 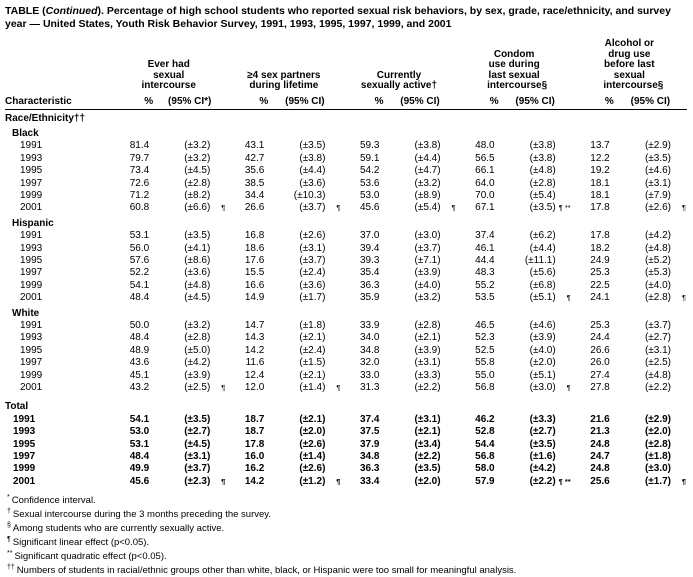 What do you see at coordinates (139, 469) in the screenshot?
I see `percent-cell: 49.9` at bounding box center [139, 469].